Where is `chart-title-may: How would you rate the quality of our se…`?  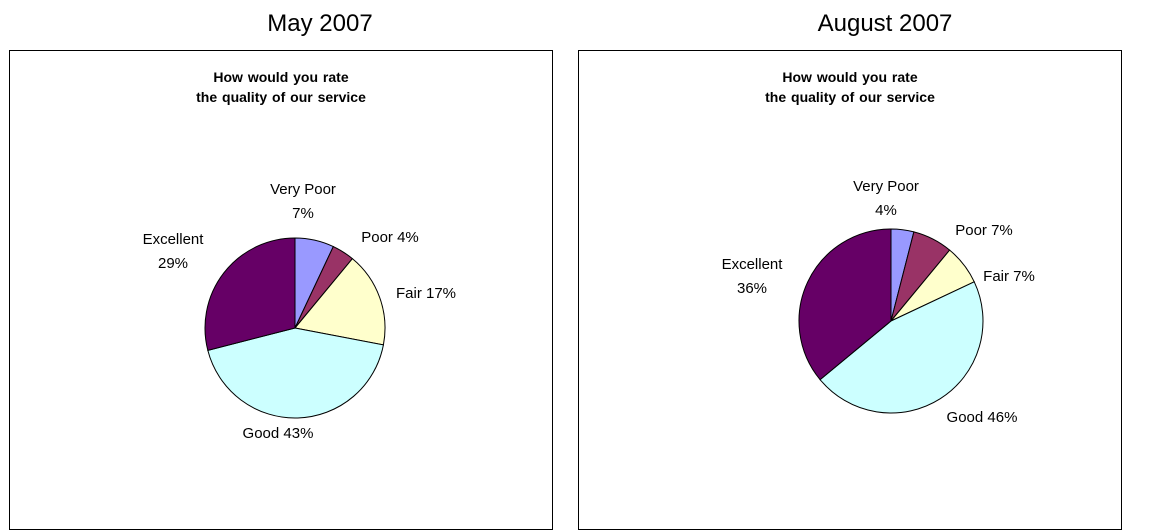 chart-title-may: How would you rate the quality of our se… is located at coordinates (281, 87).